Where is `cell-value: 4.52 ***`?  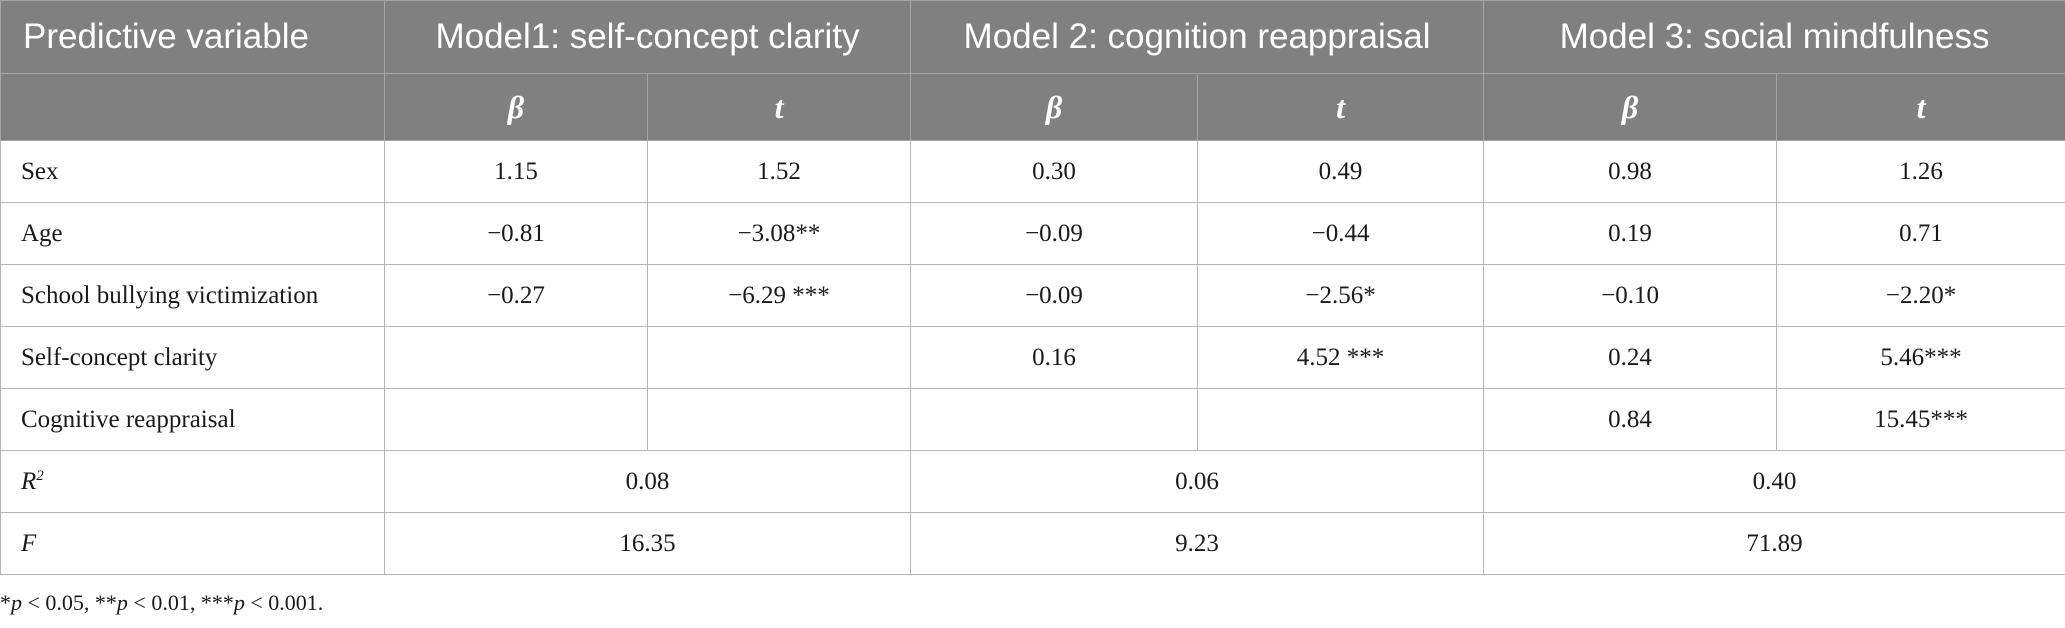
cell-value: 4.52 *** is located at coordinates (1341, 357).